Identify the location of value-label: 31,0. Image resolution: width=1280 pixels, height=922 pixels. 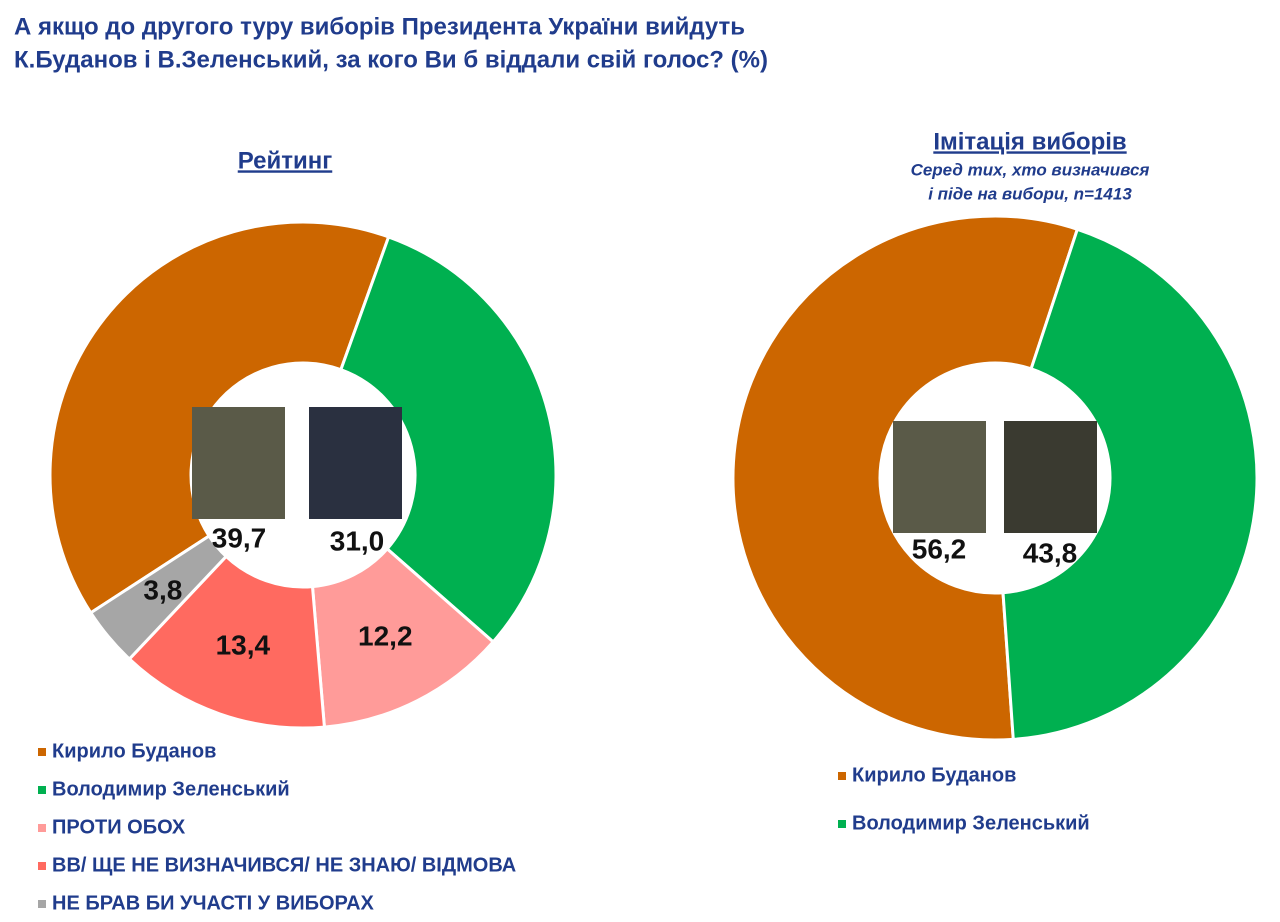
(357, 540).